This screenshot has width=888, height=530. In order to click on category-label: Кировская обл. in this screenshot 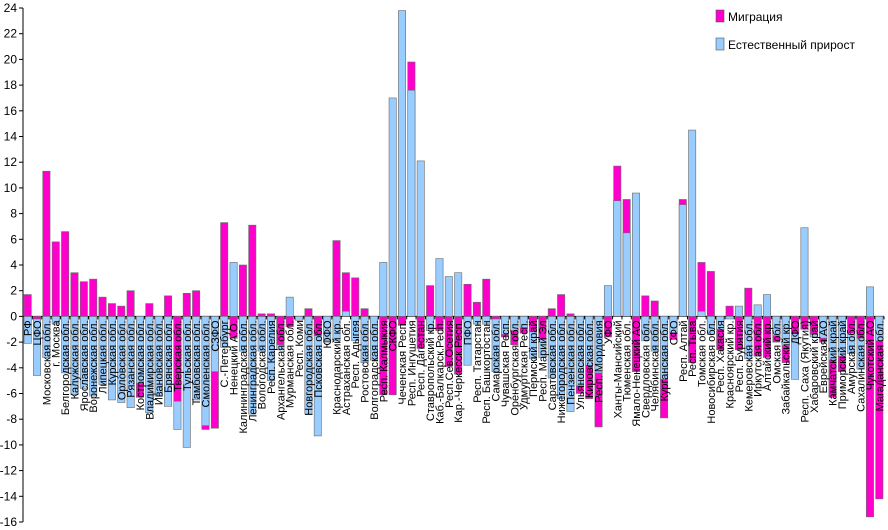, I will do `click(590, 359)`.